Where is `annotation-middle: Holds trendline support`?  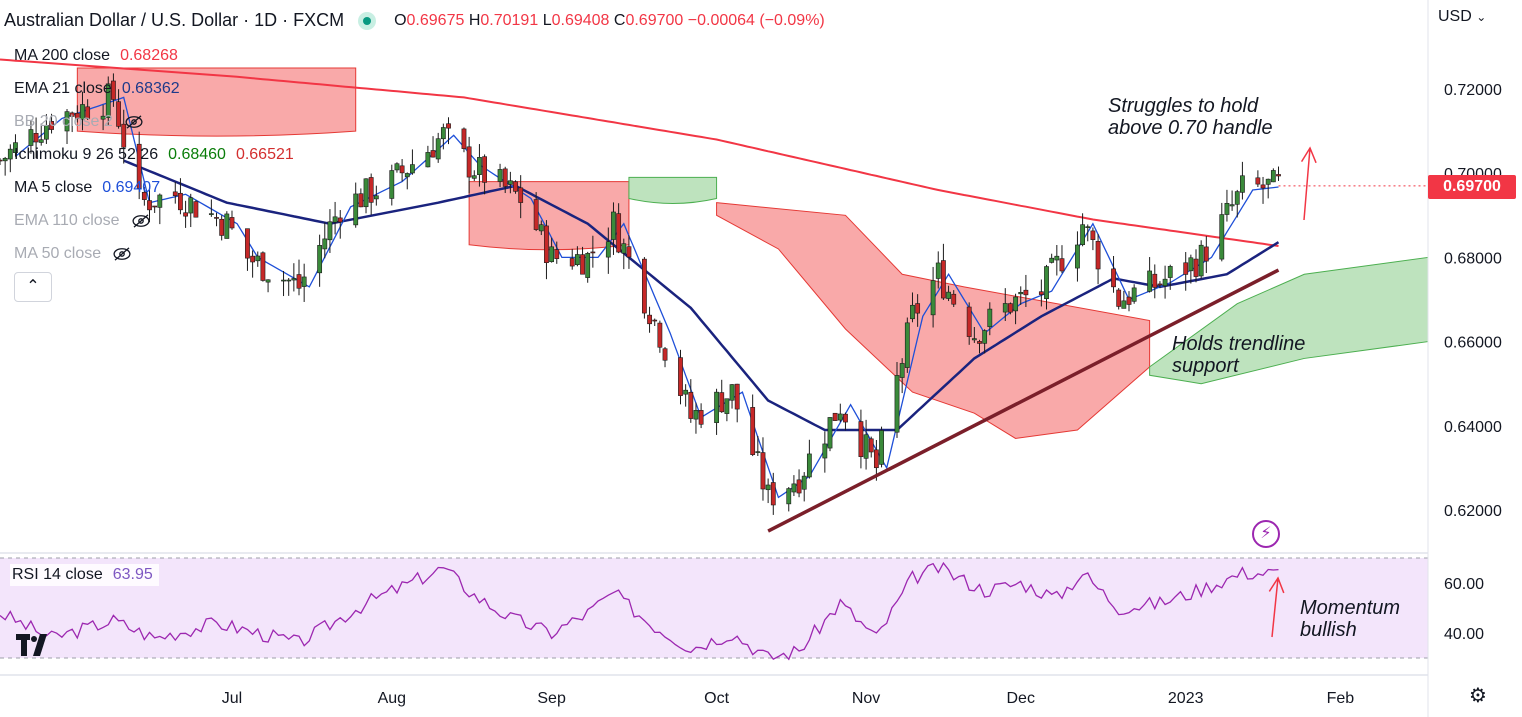
annotation-middle: Holds trendline support is located at coordinates (1239, 355).